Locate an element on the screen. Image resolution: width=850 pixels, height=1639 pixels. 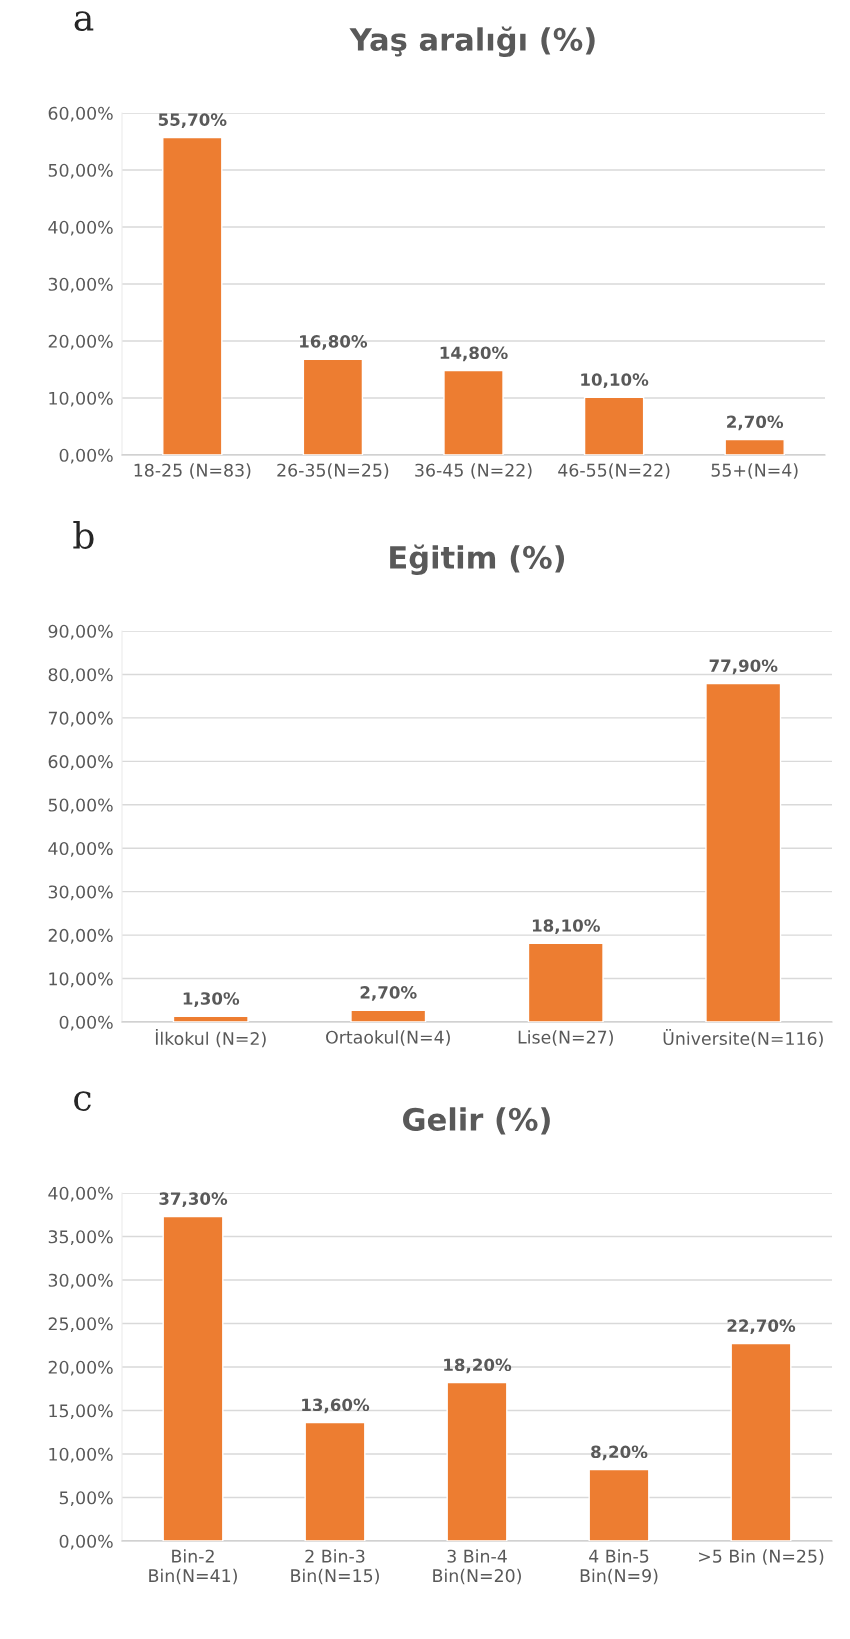
x-tick-label: 26-35(N=25) is located at coordinates (333, 471).